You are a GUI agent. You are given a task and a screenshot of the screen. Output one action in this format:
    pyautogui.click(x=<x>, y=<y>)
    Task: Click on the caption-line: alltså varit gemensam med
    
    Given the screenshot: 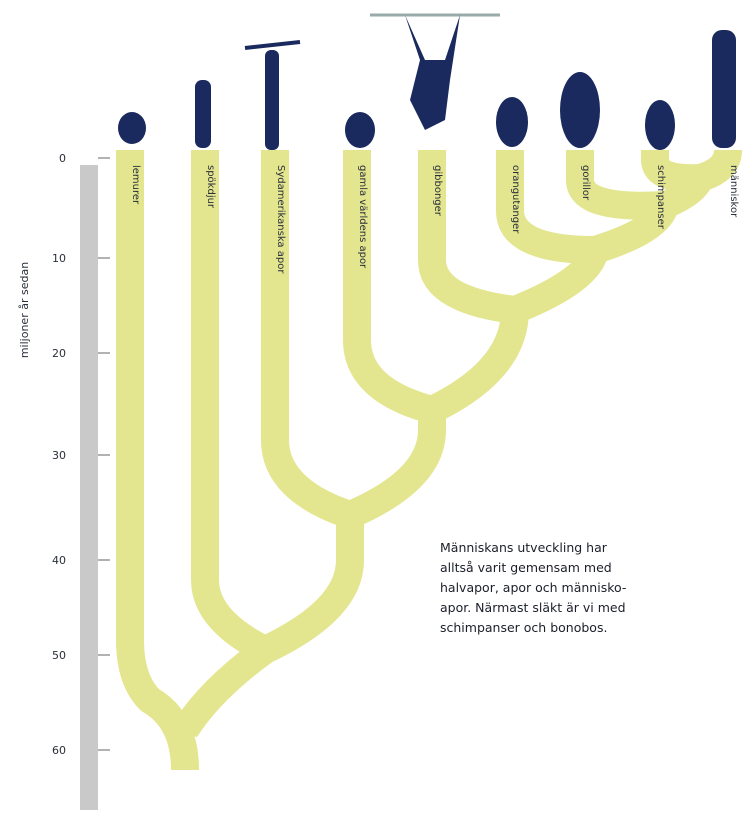 What is the action you would take?
    pyautogui.click(x=526, y=567)
    